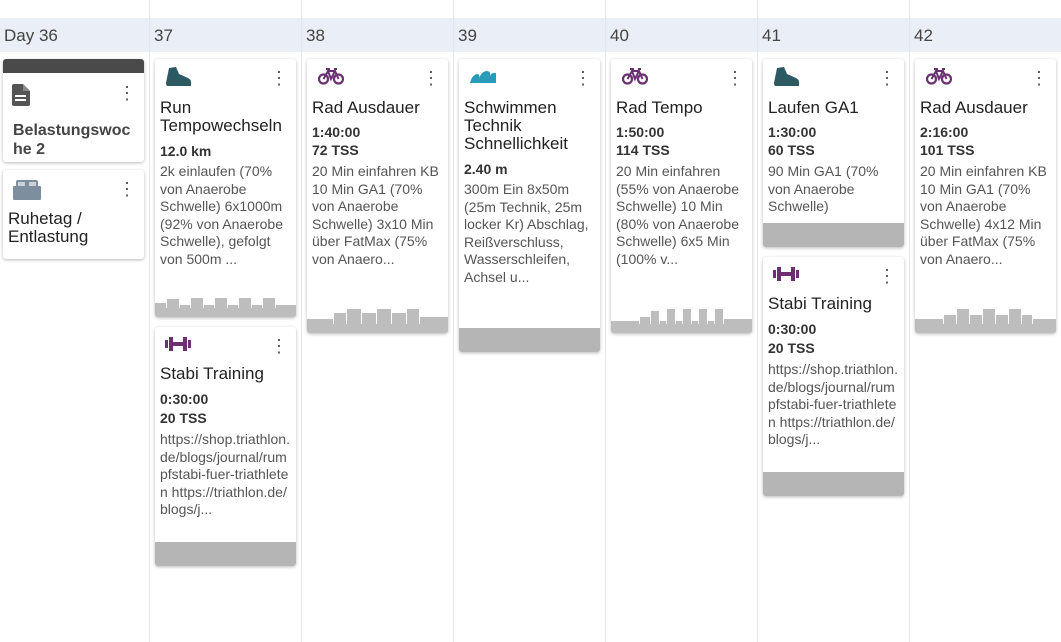 This screenshot has width=1061, height=642. What do you see at coordinates (336, 132) in the screenshot?
I see `card-duration: 1:40:00` at bounding box center [336, 132].